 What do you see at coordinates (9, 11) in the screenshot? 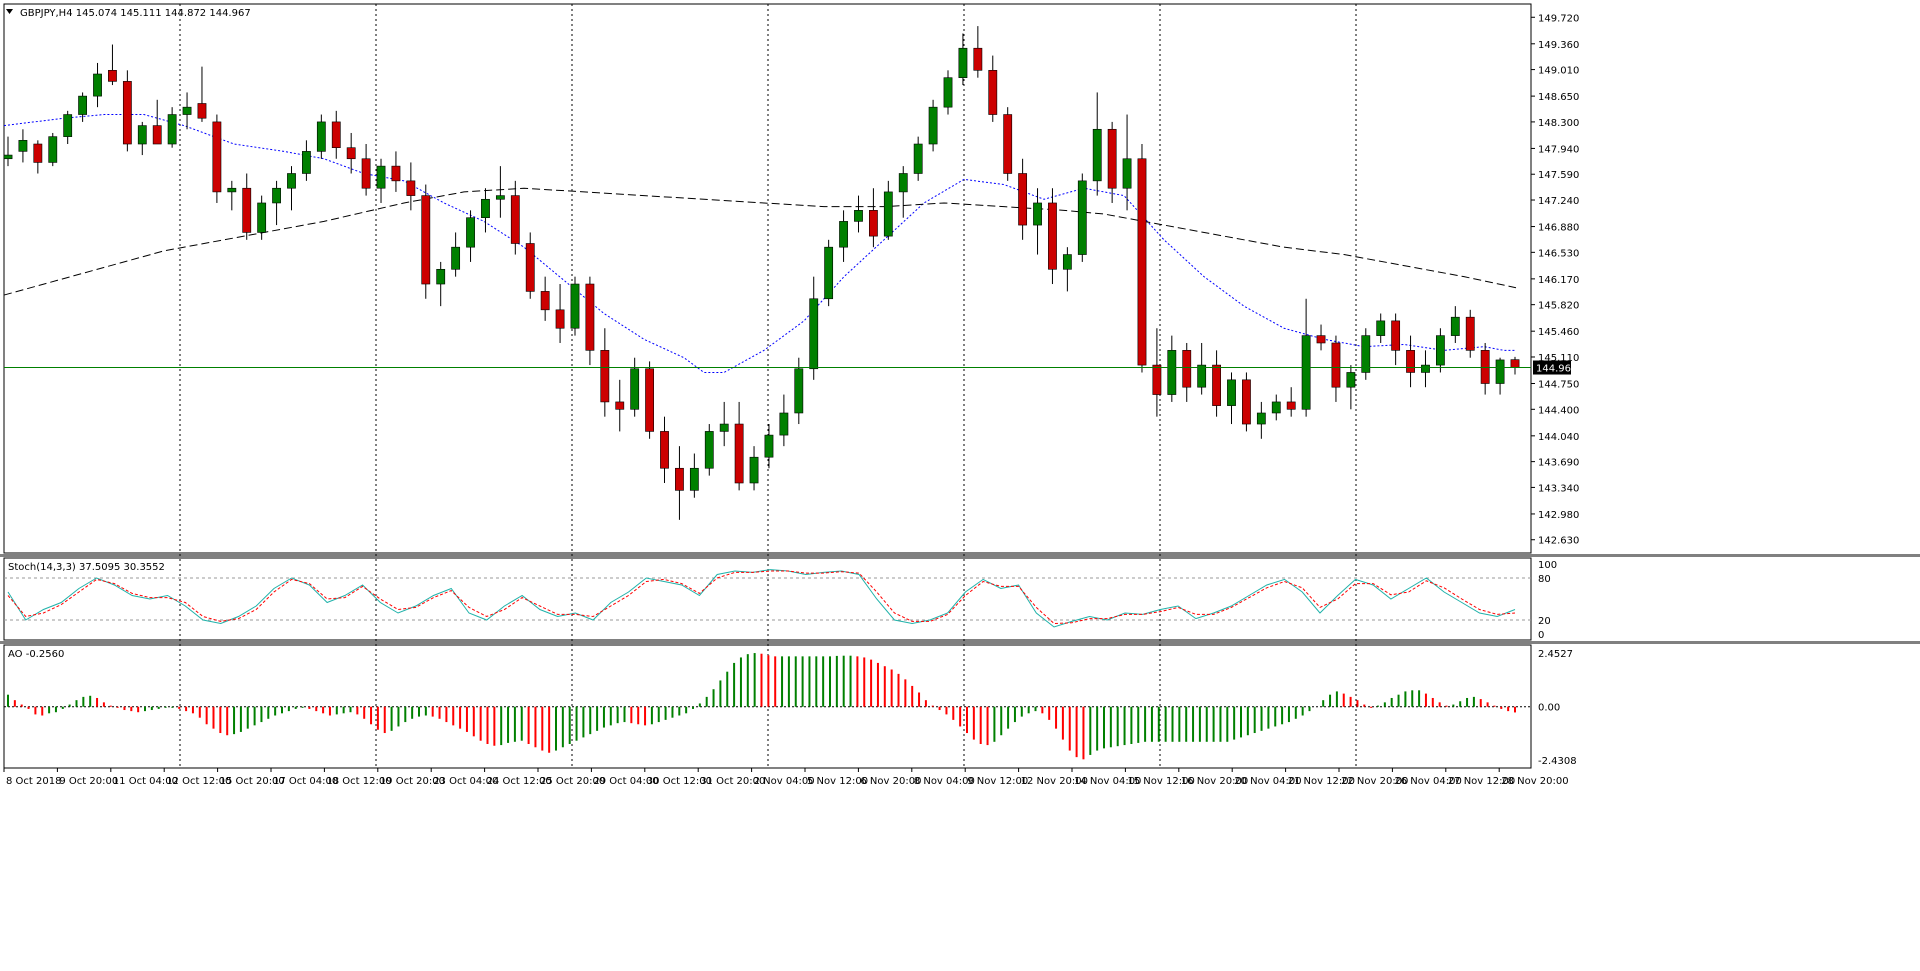
I see `chart-menu-triangle-icon` at bounding box center [9, 11].